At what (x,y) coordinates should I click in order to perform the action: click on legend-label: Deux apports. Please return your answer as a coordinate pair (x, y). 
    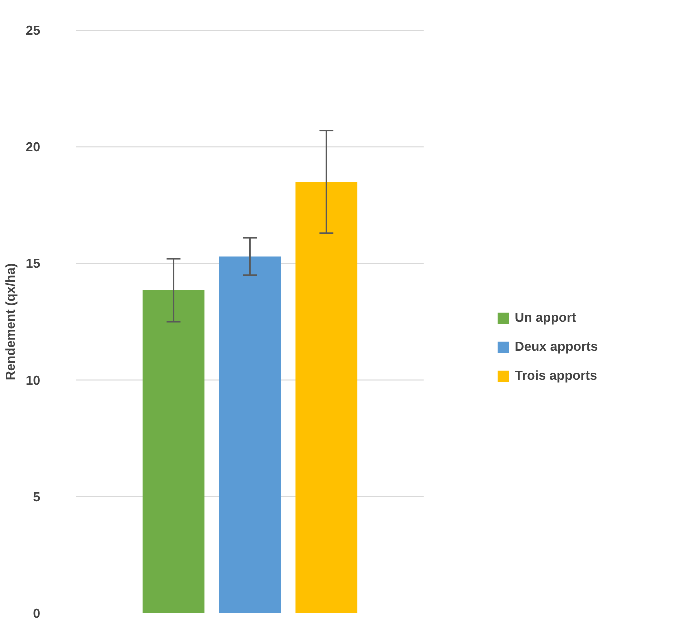
    Looking at the image, I should click on (556, 346).